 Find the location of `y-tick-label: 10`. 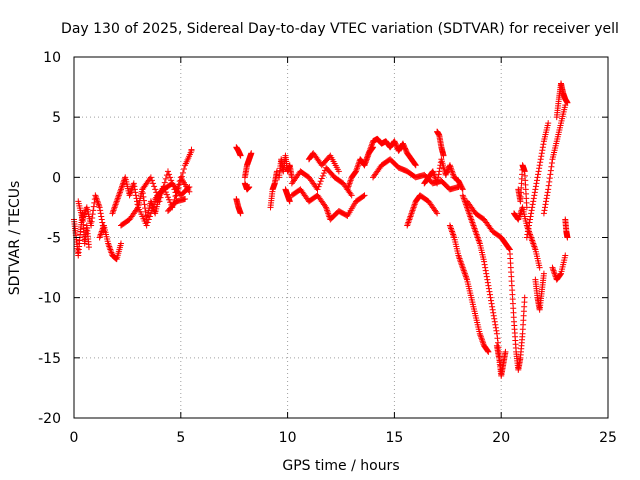

y-tick-label: 10 is located at coordinates (52, 58).